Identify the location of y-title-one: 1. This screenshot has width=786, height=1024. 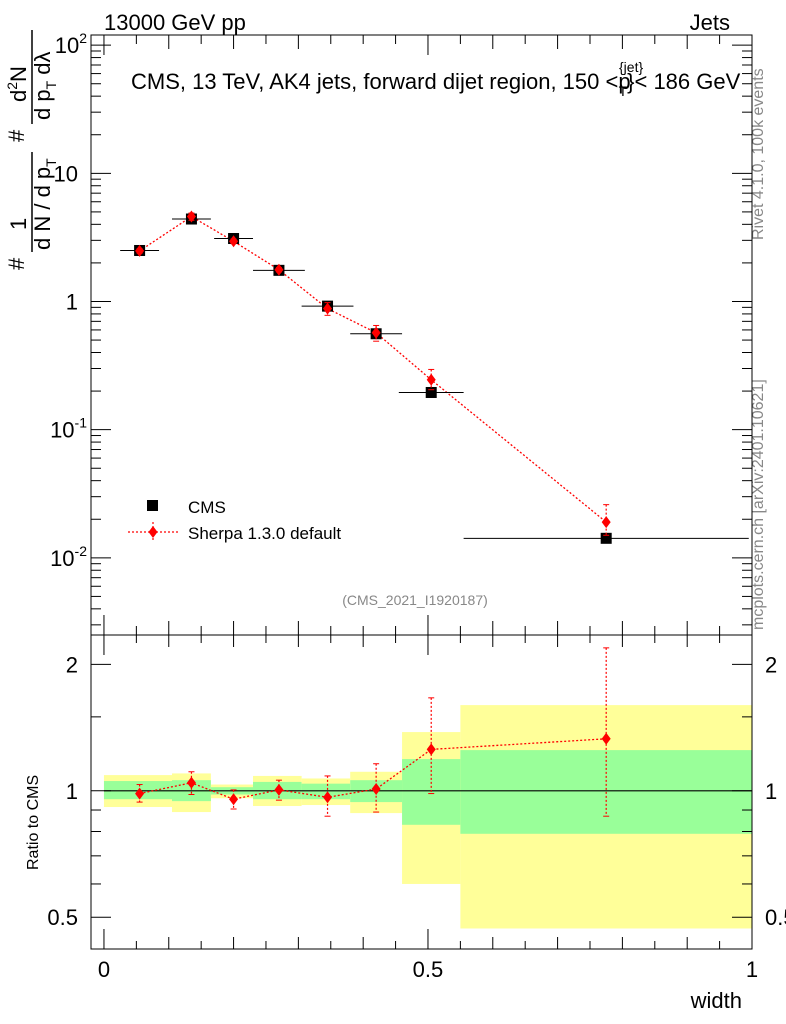
(18, 224).